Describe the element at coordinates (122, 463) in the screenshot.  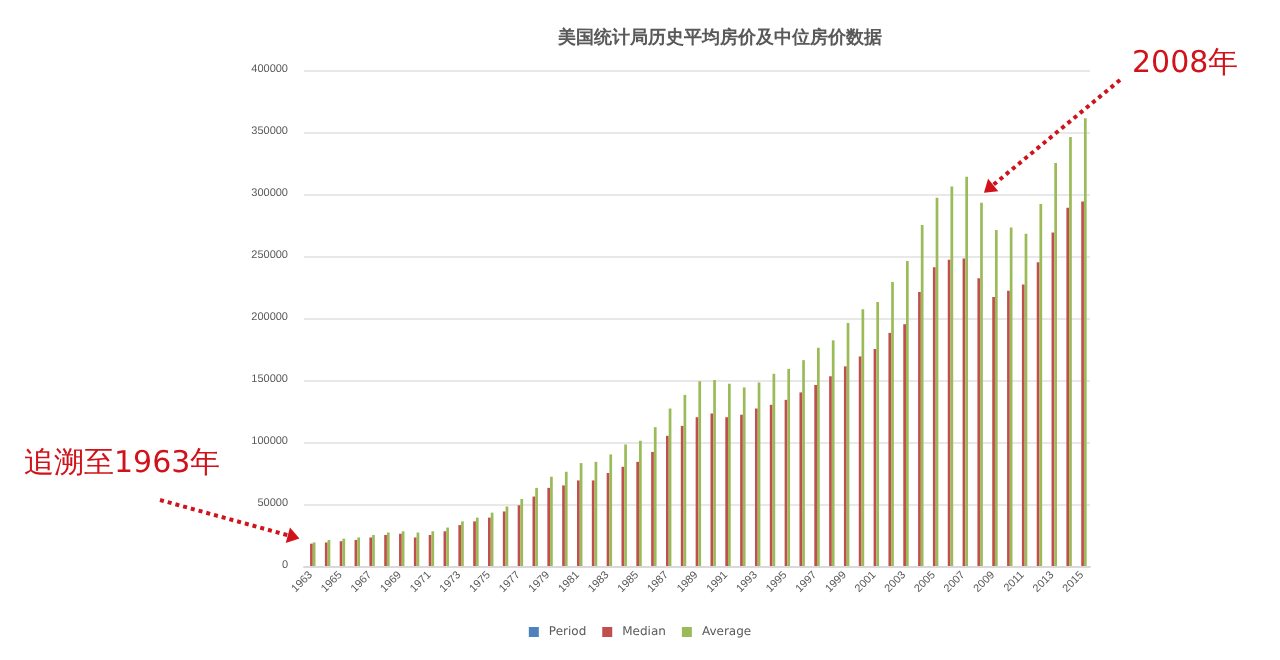
I see `text: 追溯至1963年` at that location.